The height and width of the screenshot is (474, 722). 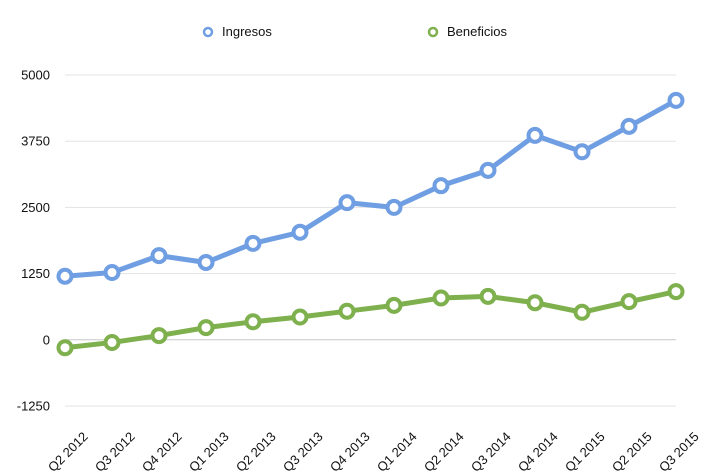 I want to click on x-tick-label: Q2 2015, so click(x=632, y=451).